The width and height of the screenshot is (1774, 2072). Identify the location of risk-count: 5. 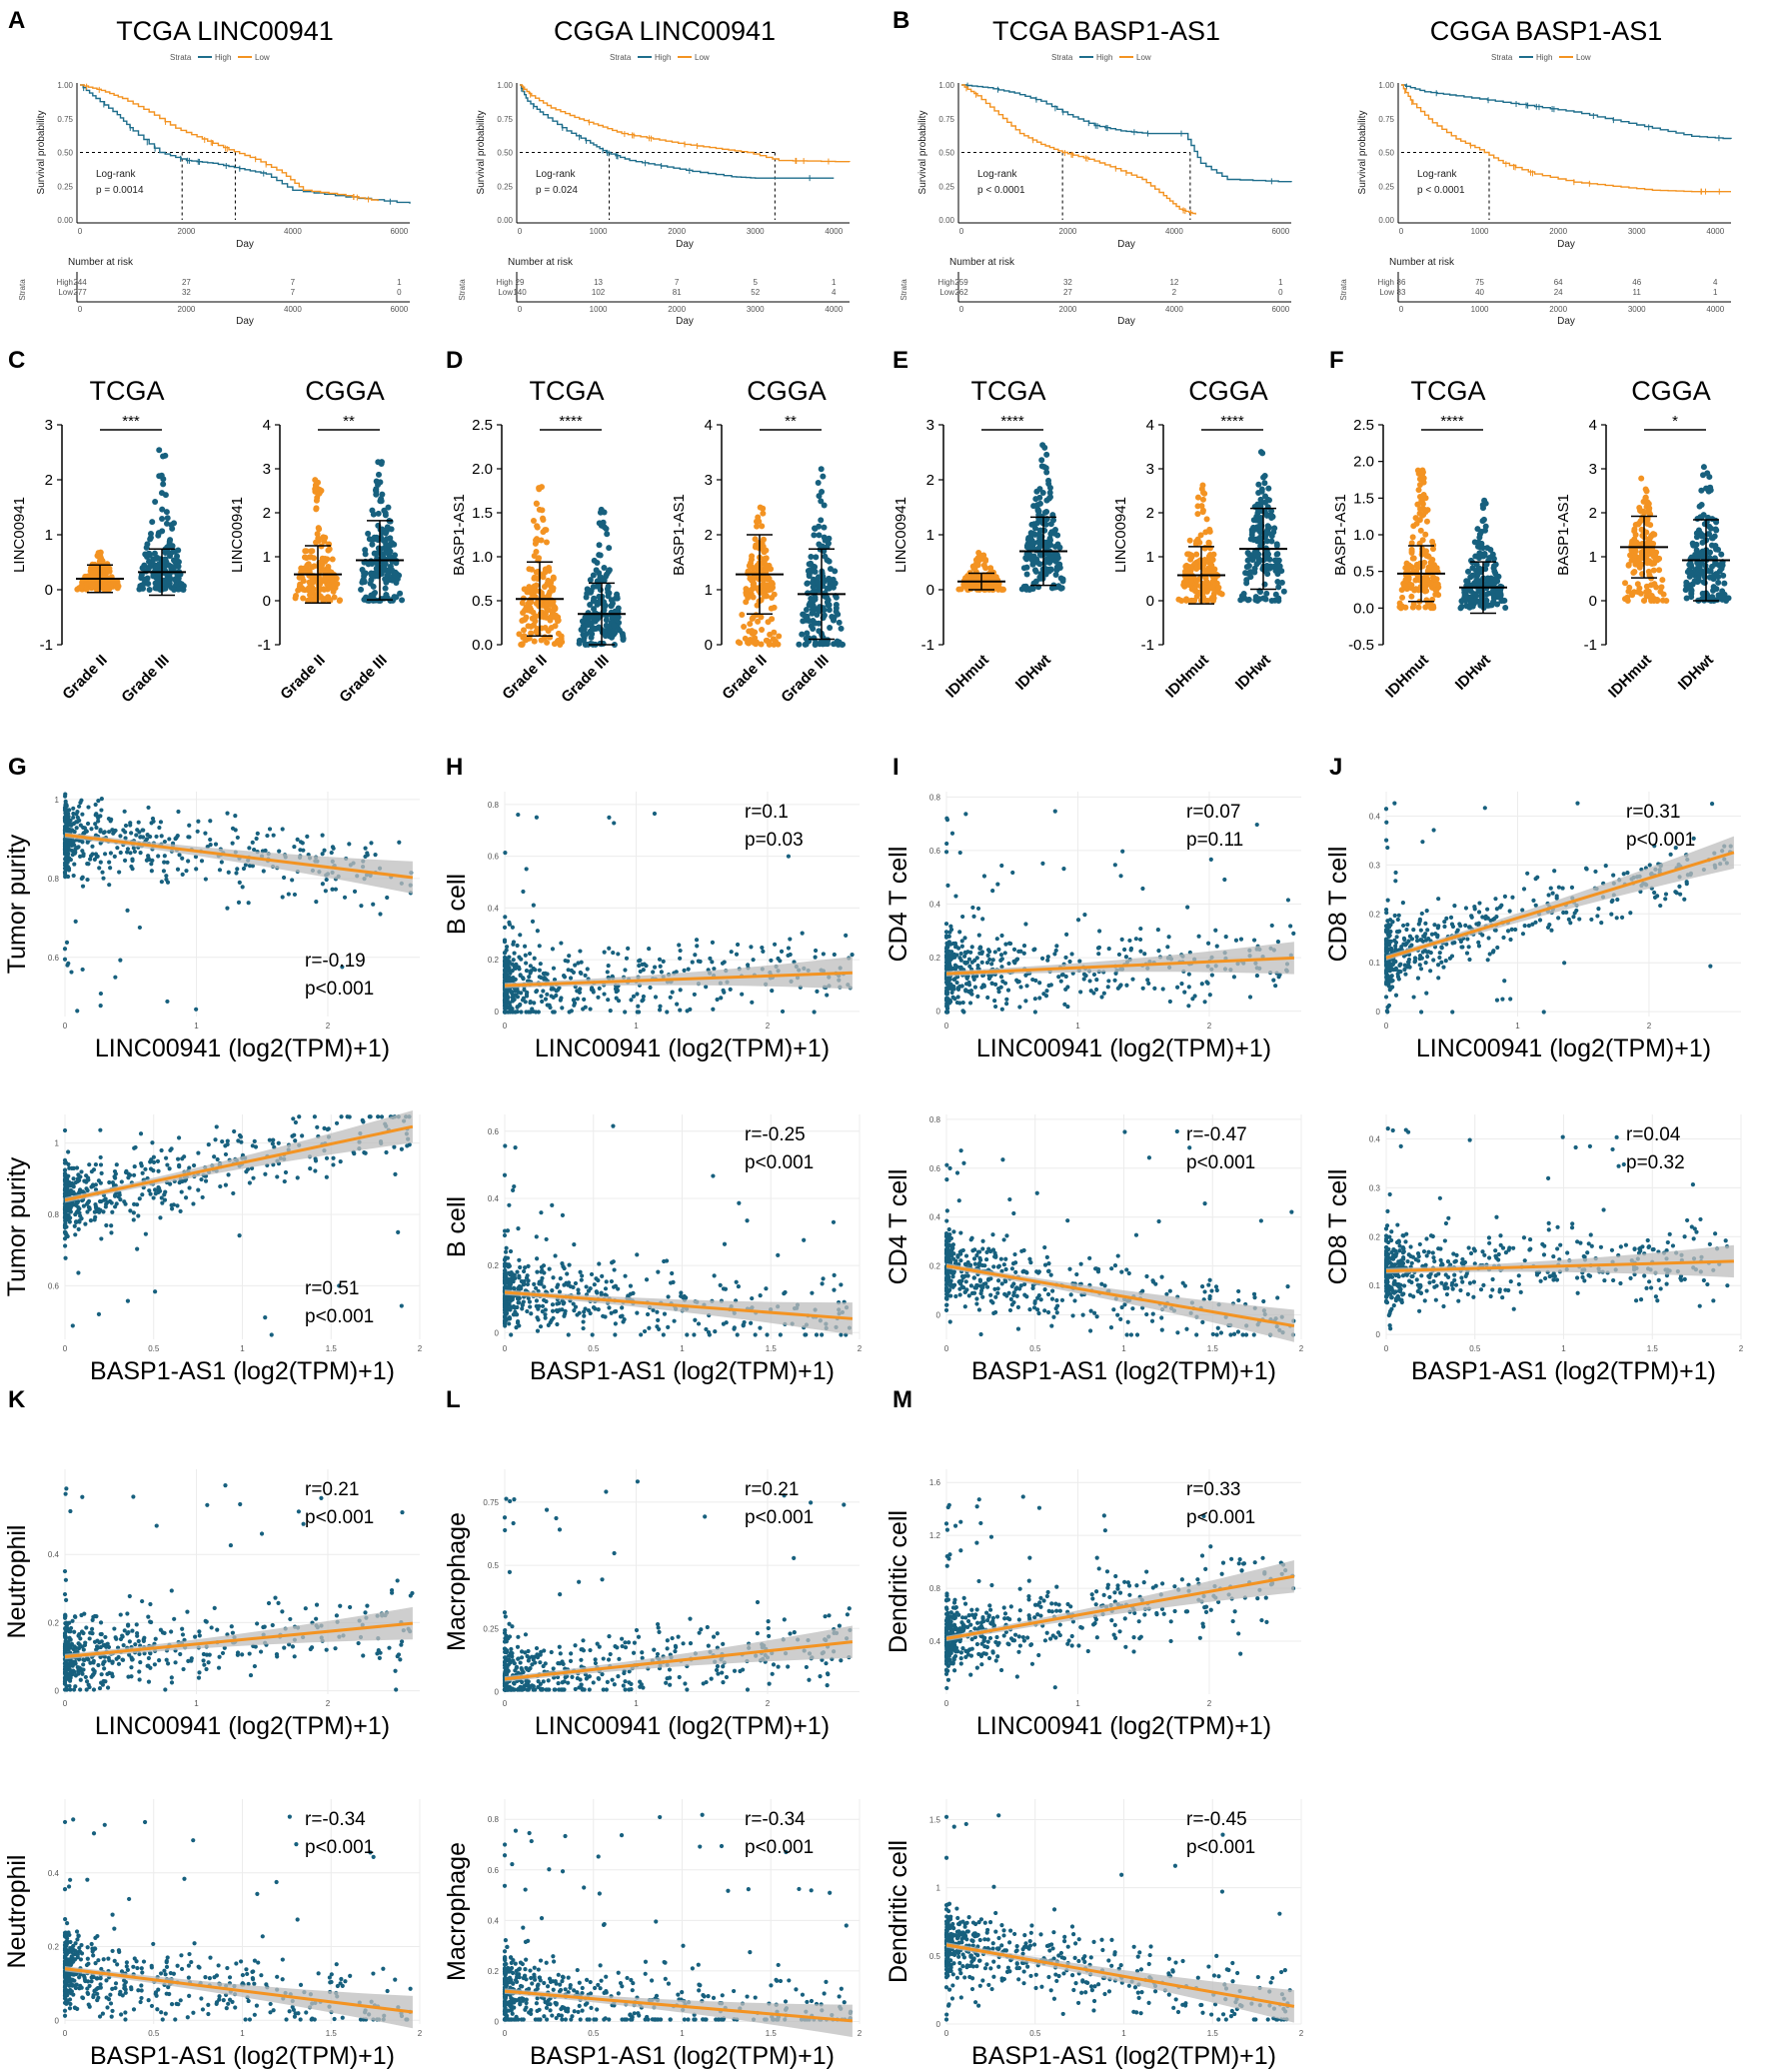
(756, 282).